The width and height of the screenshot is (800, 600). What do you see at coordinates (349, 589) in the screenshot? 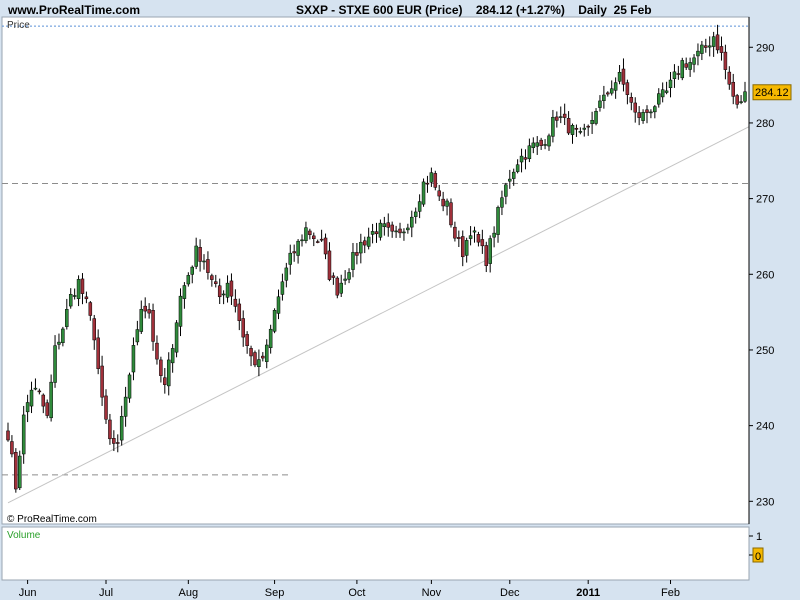
I see `x-axis: Jun Jul Aug Sep Oct Nov Dec 2011 Feb` at bounding box center [349, 589].